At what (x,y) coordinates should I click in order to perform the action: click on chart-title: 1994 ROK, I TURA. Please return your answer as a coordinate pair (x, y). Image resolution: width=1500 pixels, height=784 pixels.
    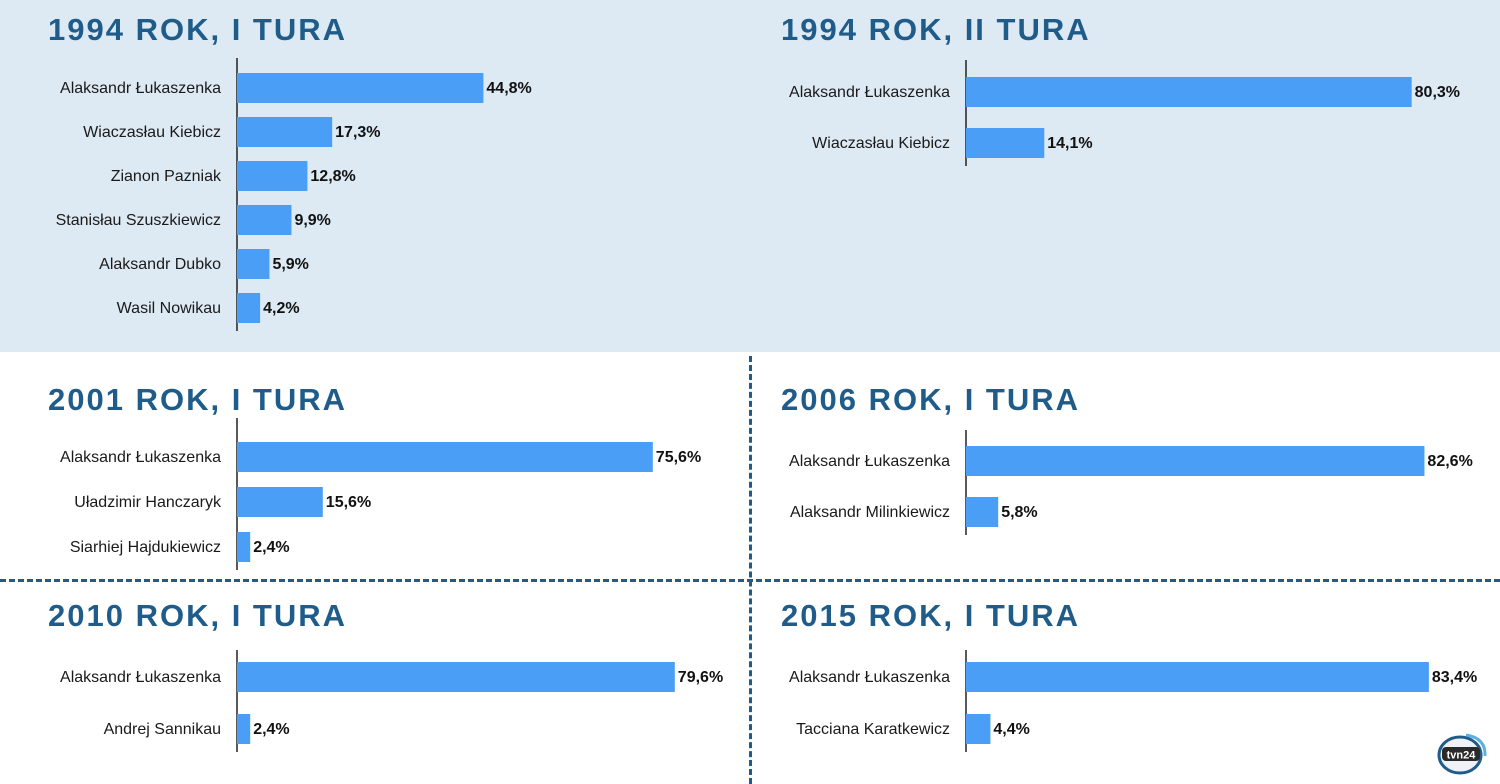
    Looking at the image, I should click on (198, 29).